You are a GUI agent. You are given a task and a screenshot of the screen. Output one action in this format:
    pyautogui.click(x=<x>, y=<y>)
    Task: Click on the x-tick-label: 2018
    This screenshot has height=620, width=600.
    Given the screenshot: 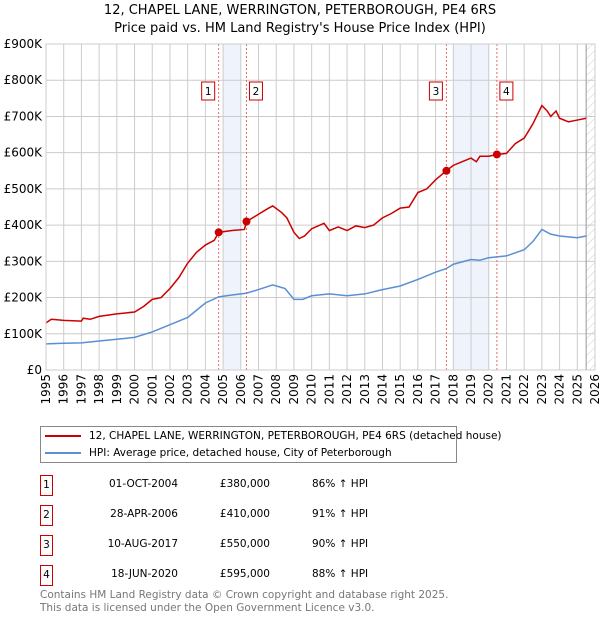 What is the action you would take?
    pyautogui.click(x=453, y=389)
    